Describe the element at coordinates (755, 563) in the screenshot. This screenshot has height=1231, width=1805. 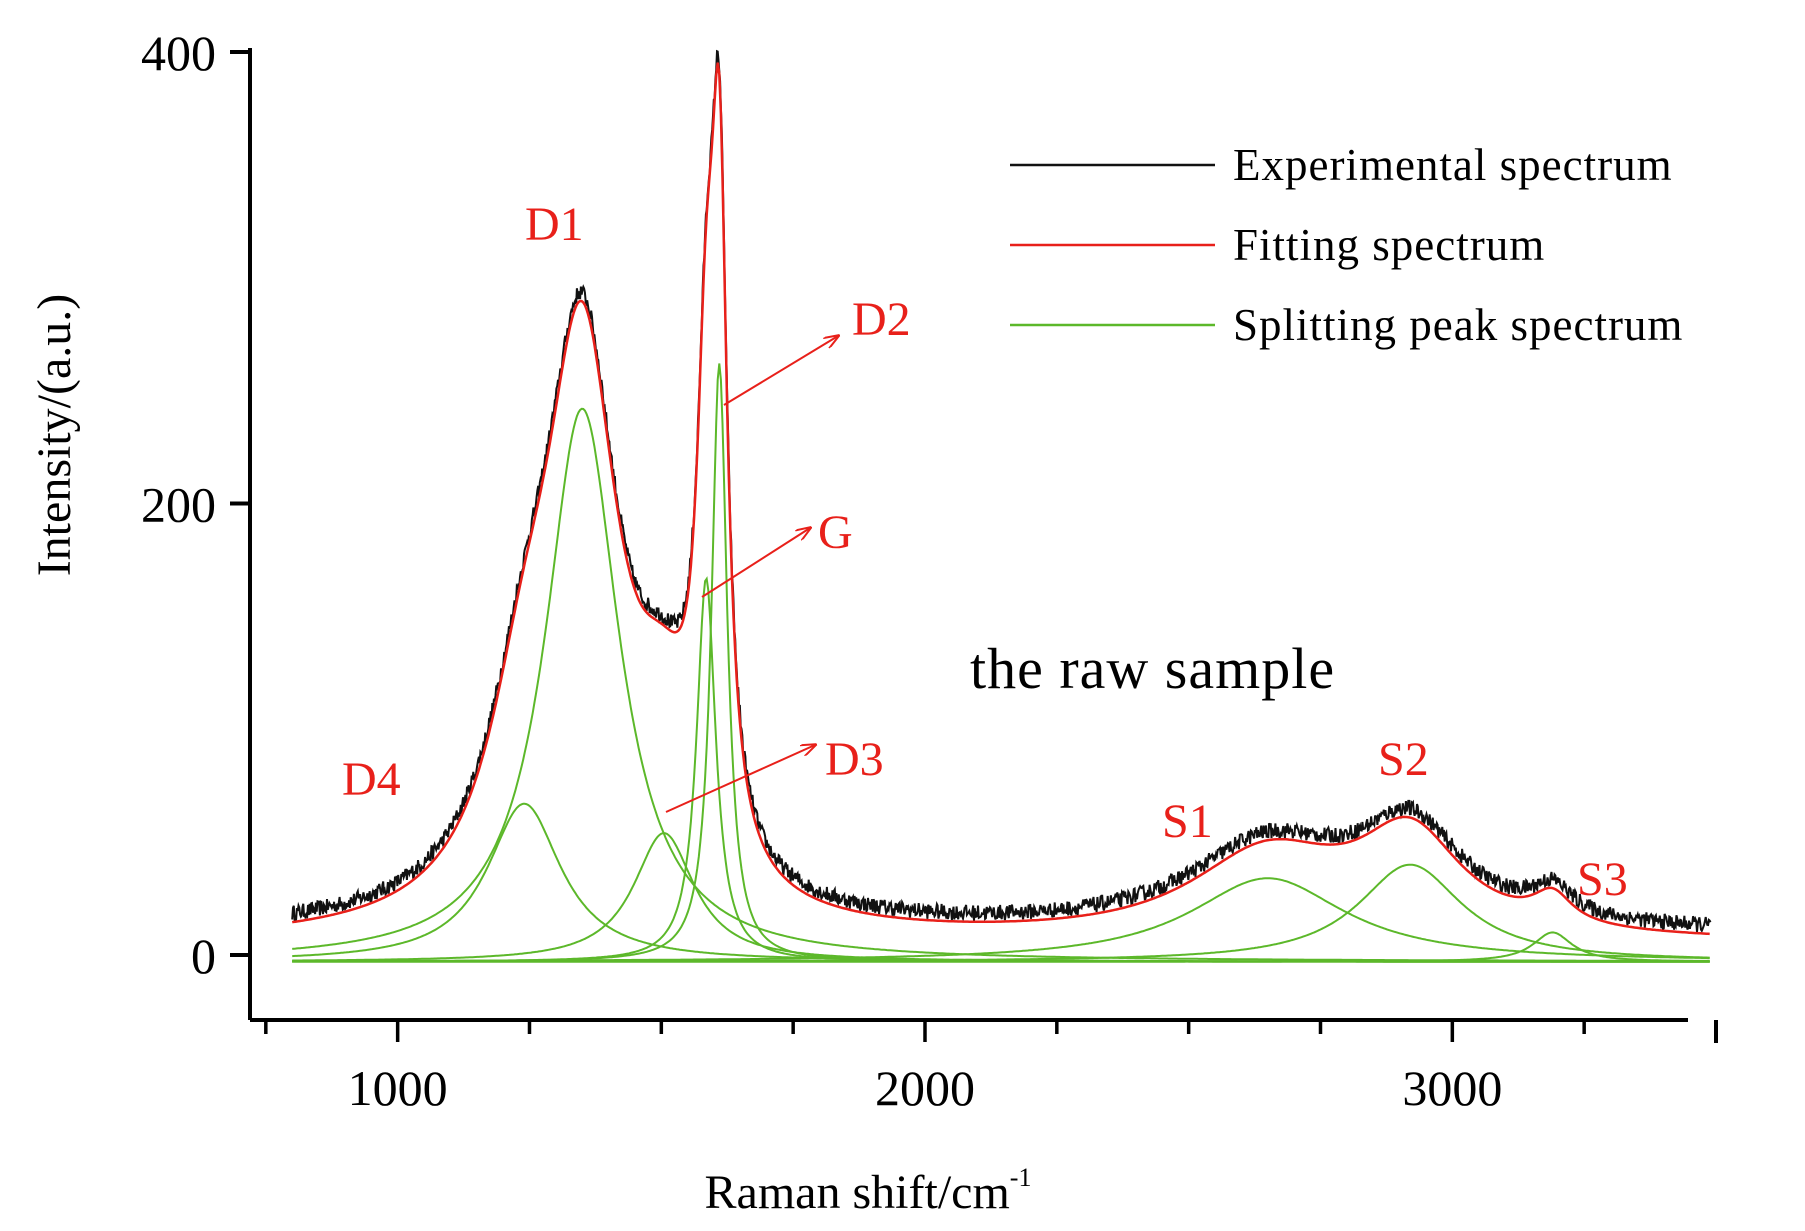
I see `g-arrow` at that location.